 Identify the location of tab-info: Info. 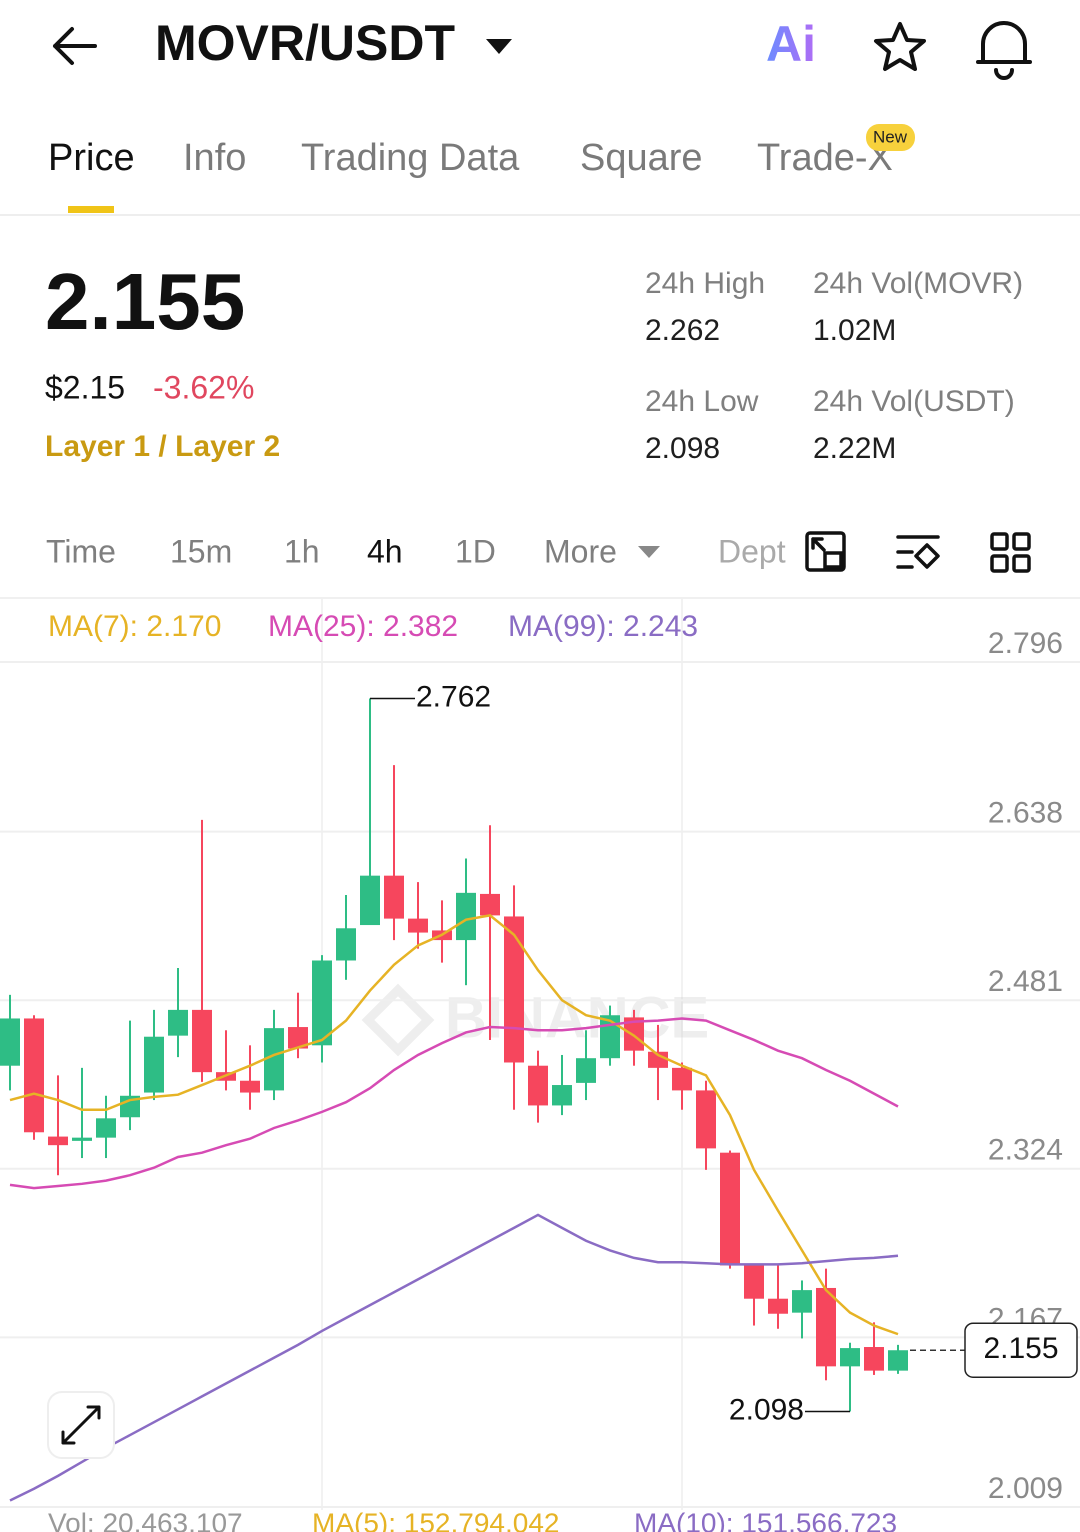
(214, 158).